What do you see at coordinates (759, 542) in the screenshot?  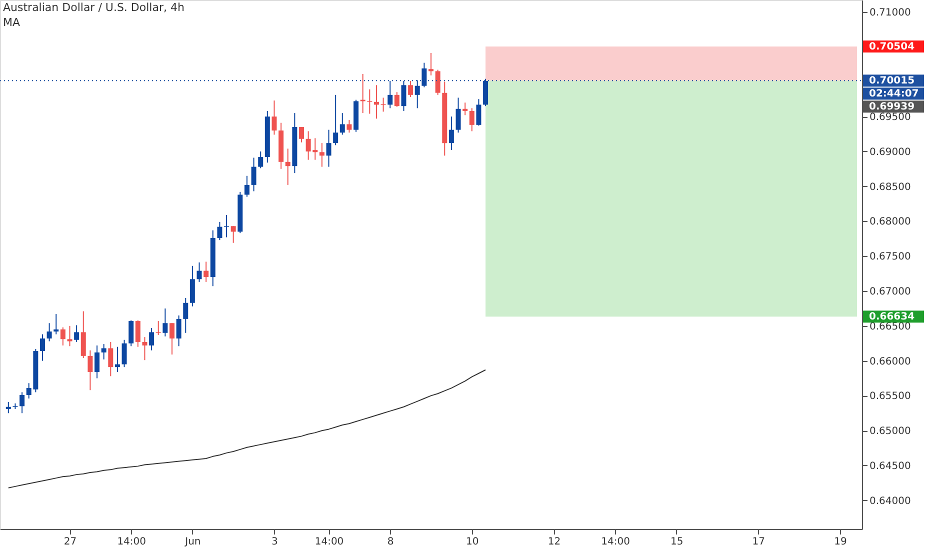 I see `x-tick-label: 17` at bounding box center [759, 542].